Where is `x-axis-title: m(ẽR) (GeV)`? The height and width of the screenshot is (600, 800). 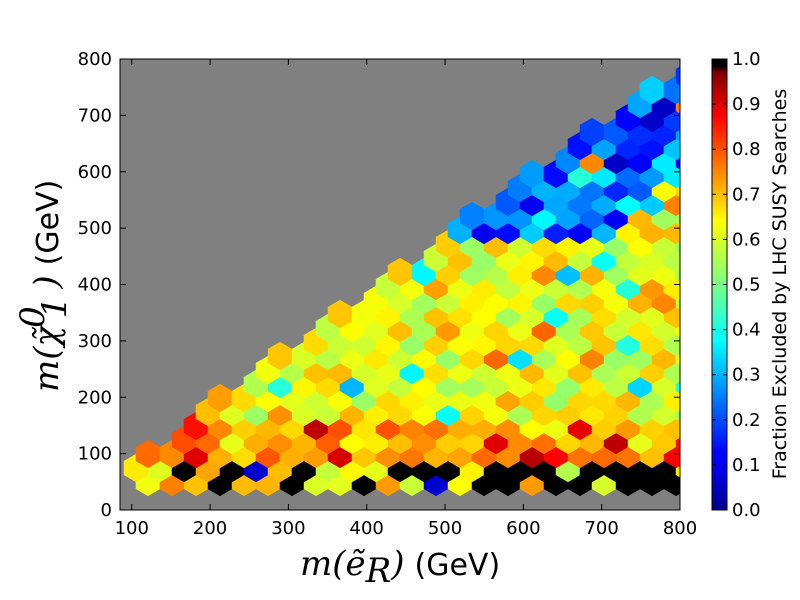 x-axis-title: m(ẽR) (GeV) is located at coordinates (400, 567).